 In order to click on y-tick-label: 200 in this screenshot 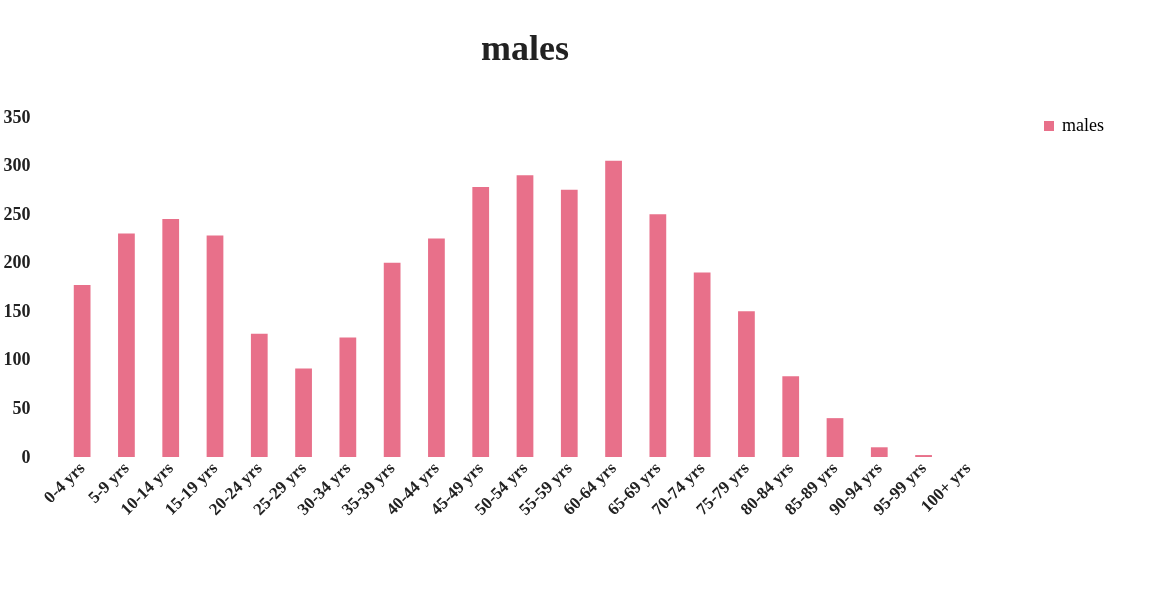, I will do `click(17, 262)`.